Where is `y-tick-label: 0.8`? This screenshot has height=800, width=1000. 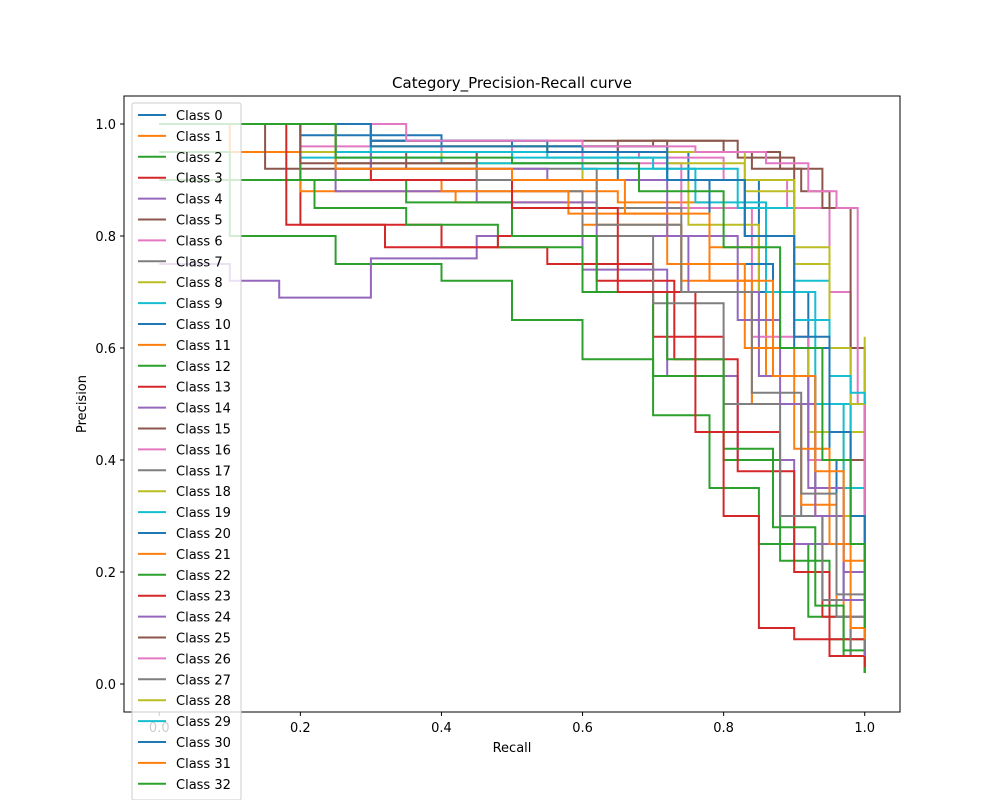 y-tick-label: 0.8 is located at coordinates (105, 237).